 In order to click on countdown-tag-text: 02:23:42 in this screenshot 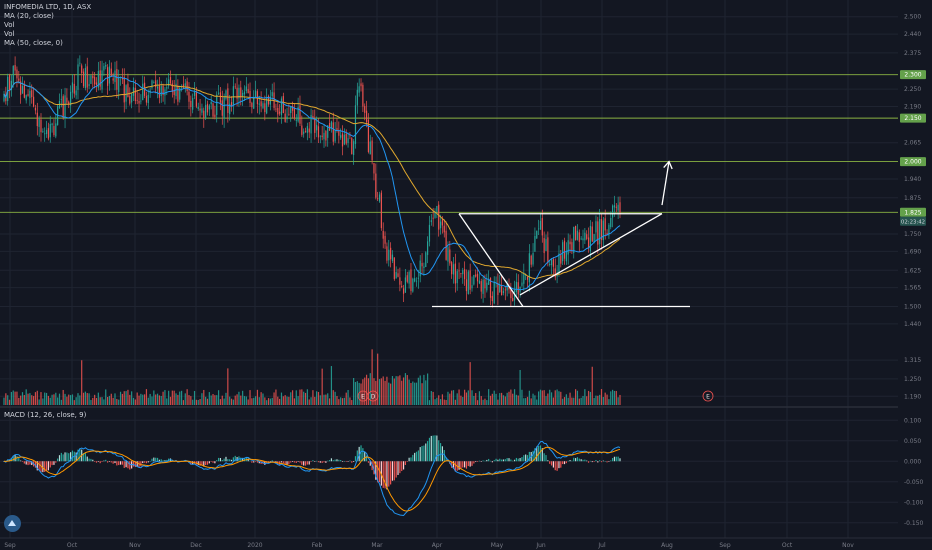, I will do `click(913, 222)`.